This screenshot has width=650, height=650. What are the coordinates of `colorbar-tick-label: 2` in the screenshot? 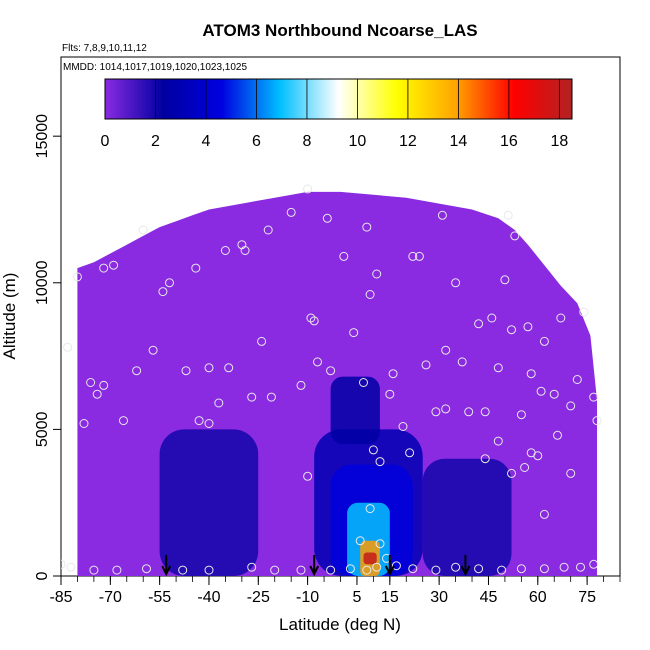 It's located at (155, 141).